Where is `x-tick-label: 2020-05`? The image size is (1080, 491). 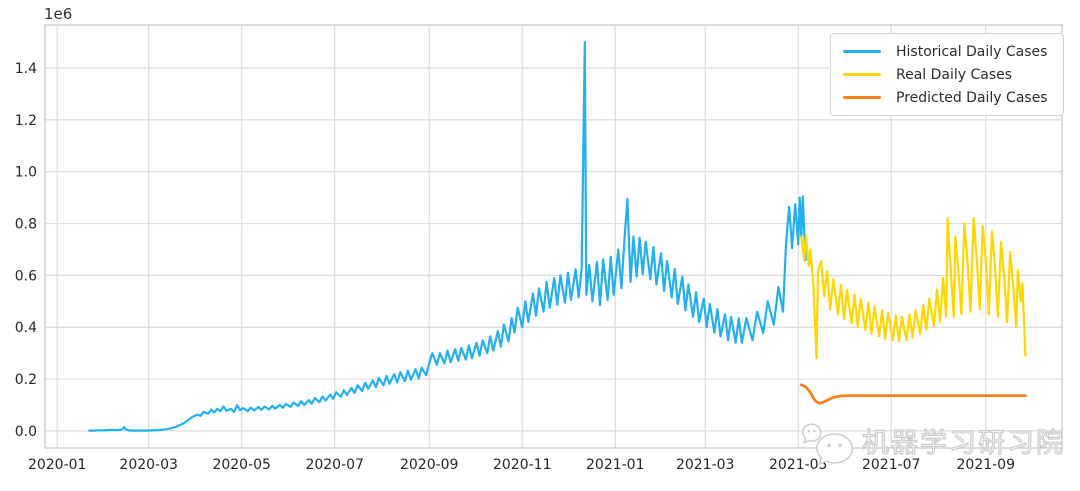 x-tick-label: 2020-05 is located at coordinates (241, 465).